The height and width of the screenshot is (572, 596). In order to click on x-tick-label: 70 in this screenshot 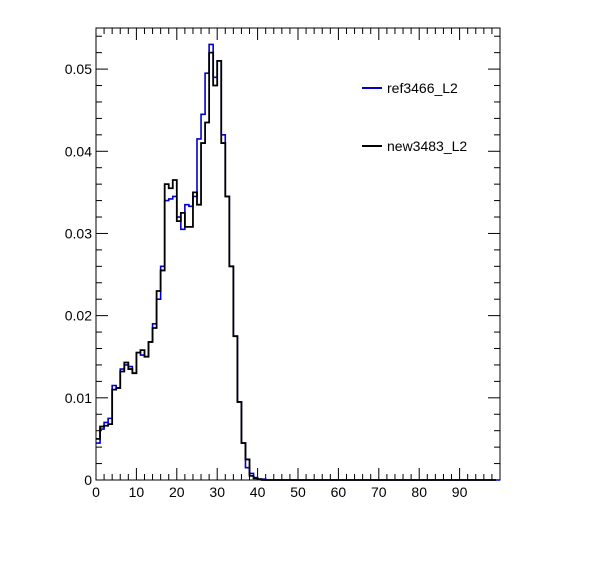, I will do `click(379, 492)`.